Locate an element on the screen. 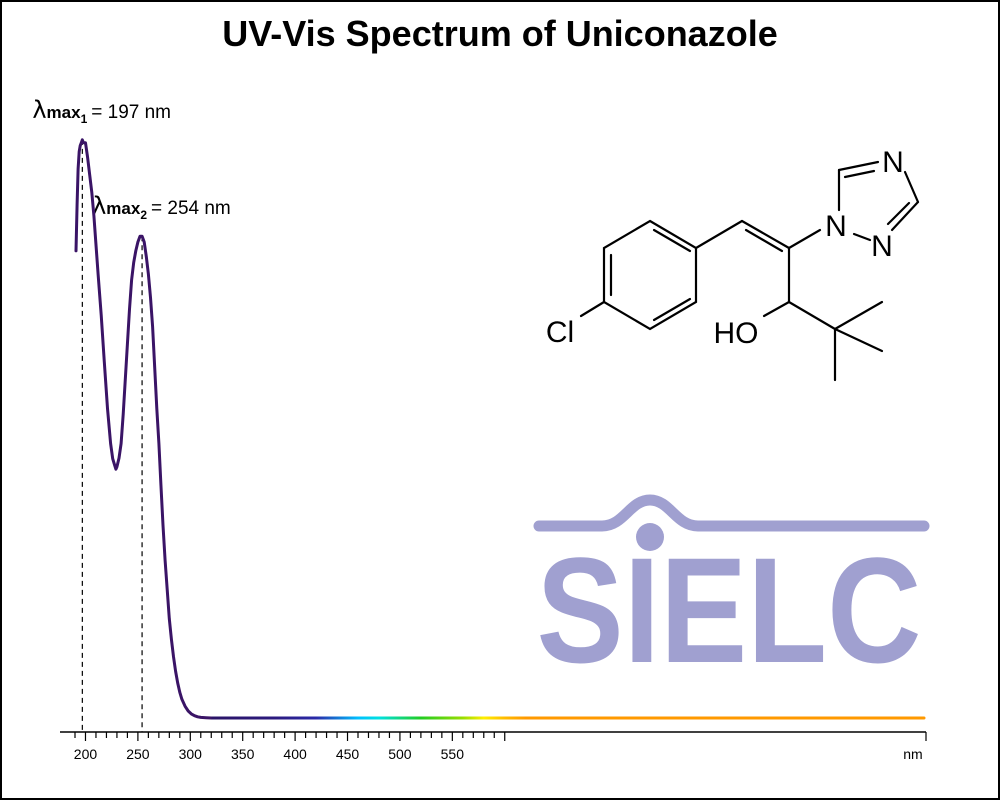  cl-bond is located at coordinates (592, 309).